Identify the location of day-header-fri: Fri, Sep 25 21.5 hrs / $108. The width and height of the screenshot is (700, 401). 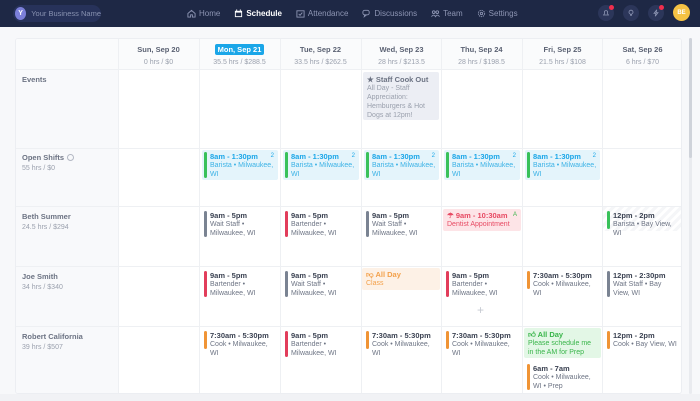
(562, 55).